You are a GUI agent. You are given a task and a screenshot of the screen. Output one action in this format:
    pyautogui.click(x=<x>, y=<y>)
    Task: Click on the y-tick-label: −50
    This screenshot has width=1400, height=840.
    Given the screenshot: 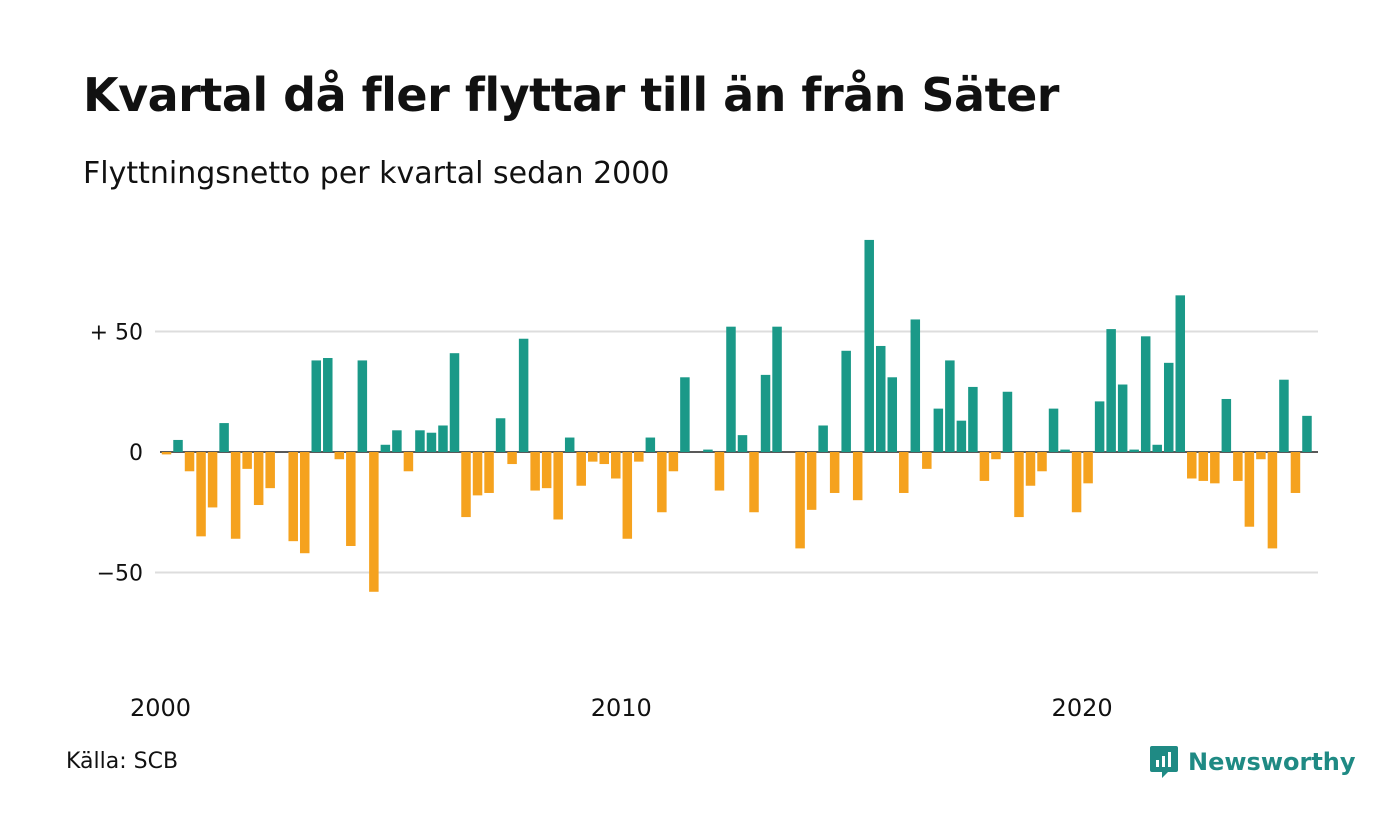 What is the action you would take?
    pyautogui.click(x=120, y=574)
    